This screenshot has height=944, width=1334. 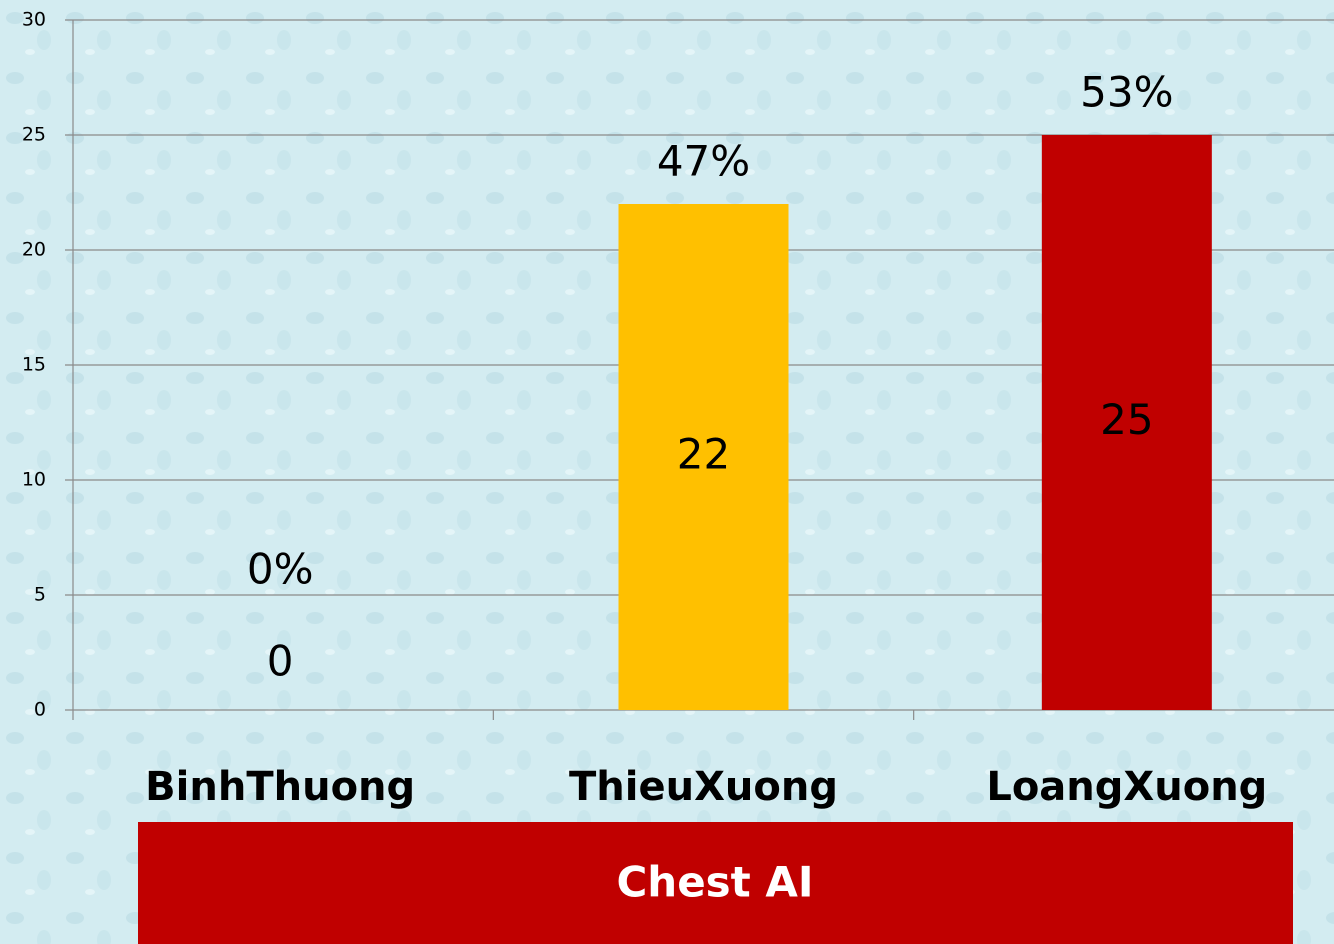 What do you see at coordinates (280, 787) in the screenshot?
I see `x-tick-label: BinhThuong` at bounding box center [280, 787].